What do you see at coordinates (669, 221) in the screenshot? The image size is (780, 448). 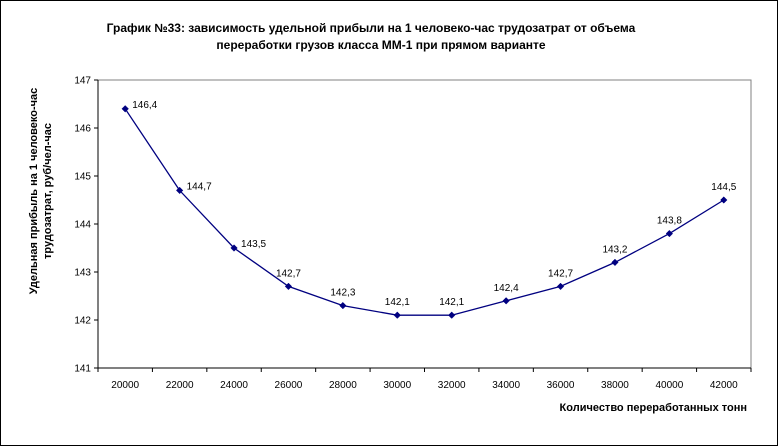 I see `data-label: 143,8` at bounding box center [669, 221].